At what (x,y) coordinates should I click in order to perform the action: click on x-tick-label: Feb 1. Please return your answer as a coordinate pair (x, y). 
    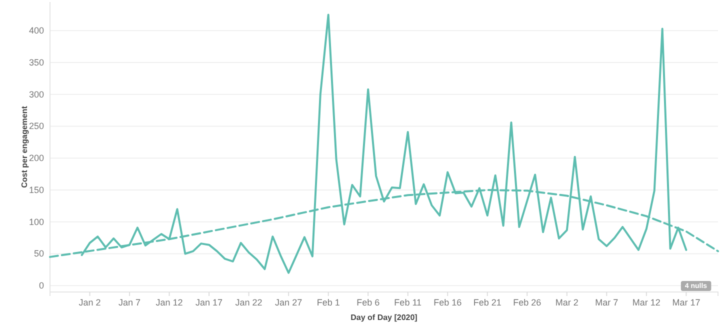
    Looking at the image, I should click on (328, 302).